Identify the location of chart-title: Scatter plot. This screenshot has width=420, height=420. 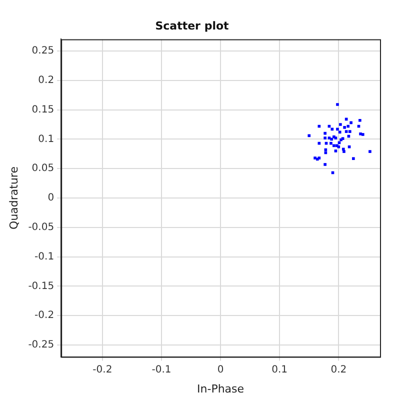
(192, 25).